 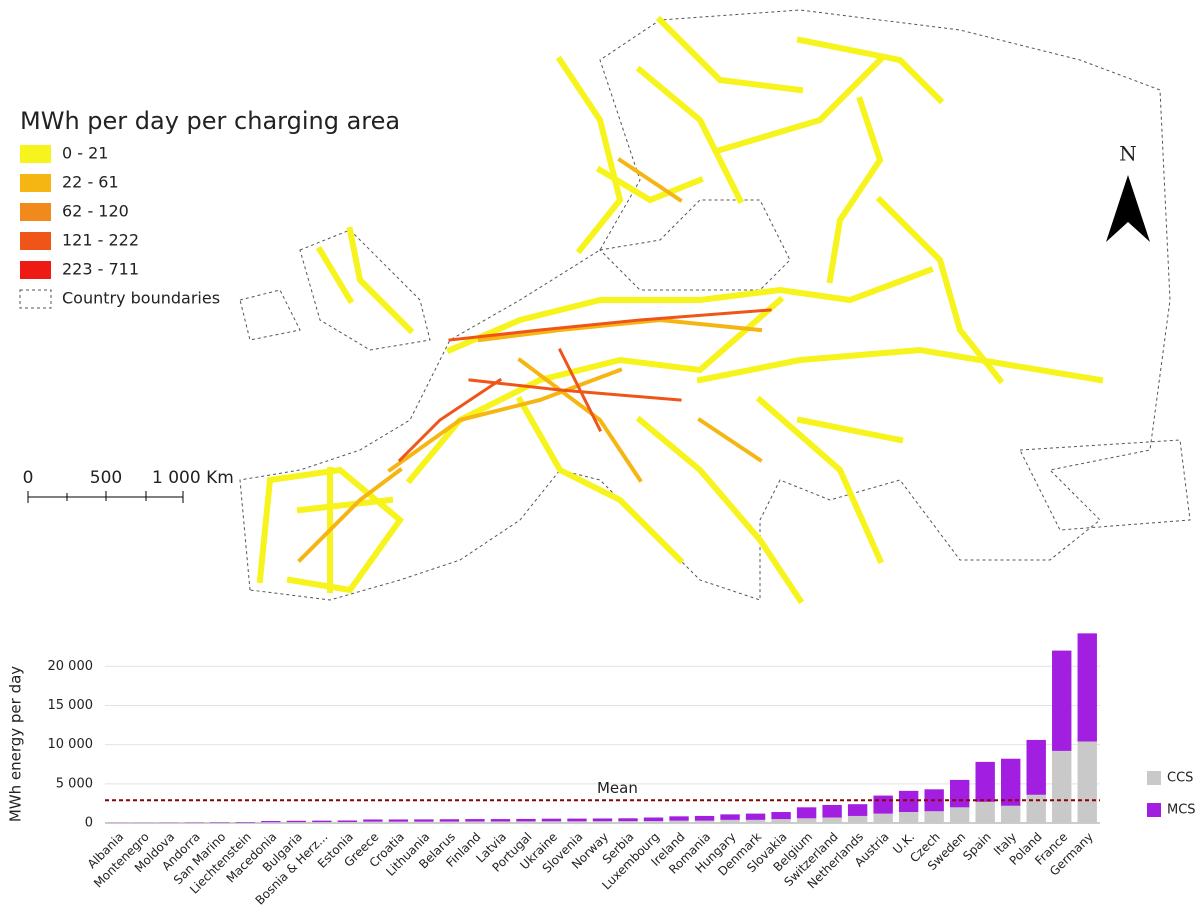 I want to click on legend-label: 223 - 711, so click(x=100, y=269).